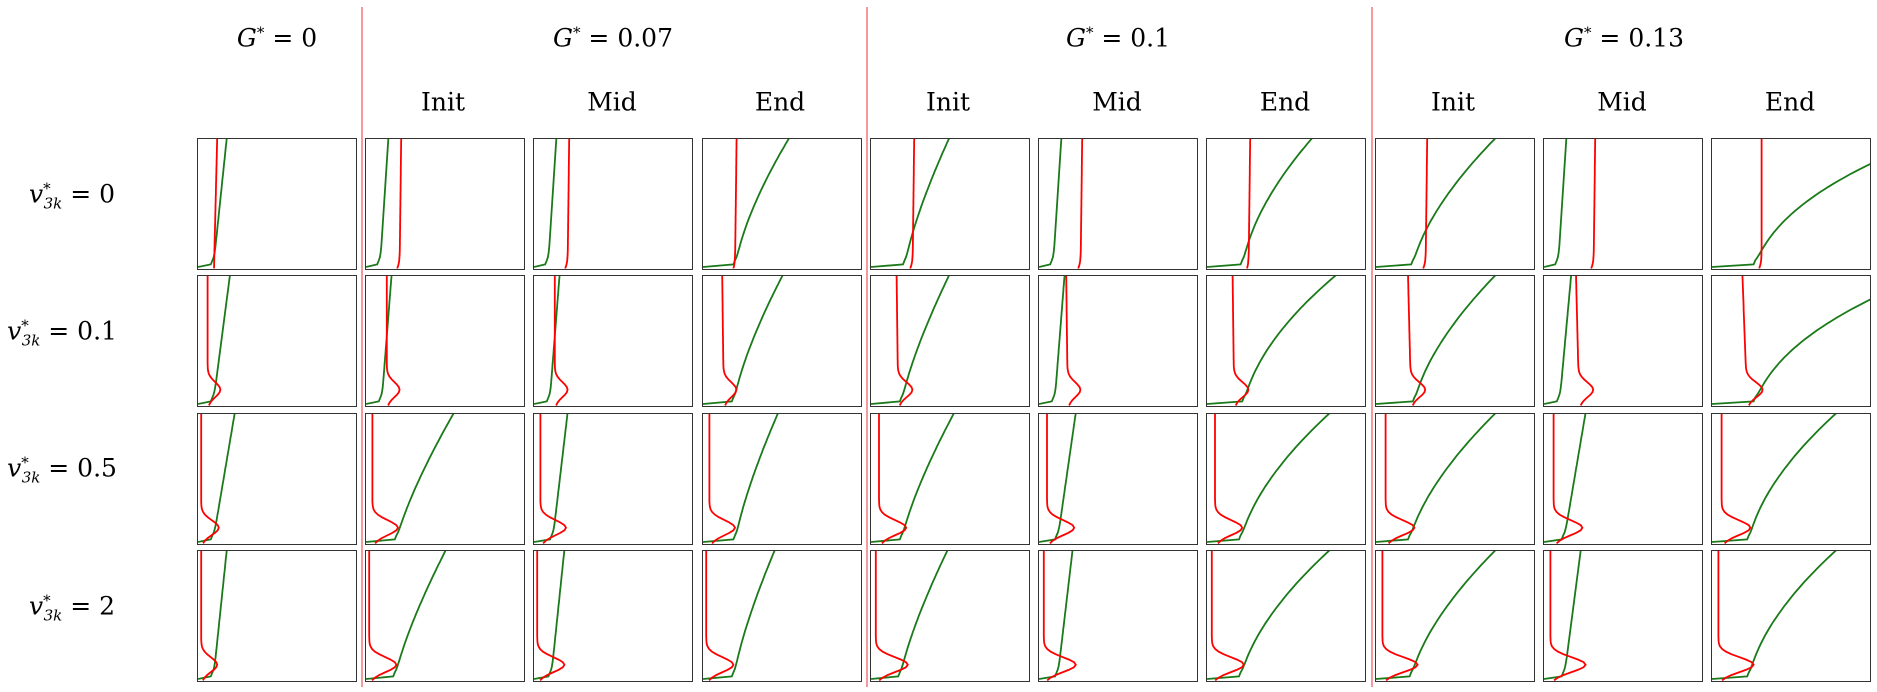 This screenshot has width=1877, height=692. Describe the element at coordinates (362, 347) in the screenshot. I see `group-separator` at that location.